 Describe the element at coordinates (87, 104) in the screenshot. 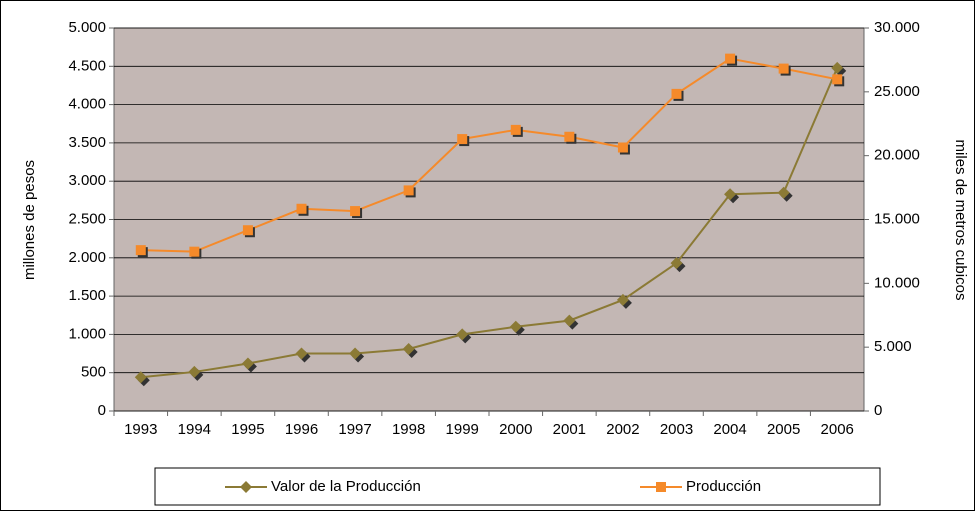

I see `y-tick-label: 4.000` at that location.